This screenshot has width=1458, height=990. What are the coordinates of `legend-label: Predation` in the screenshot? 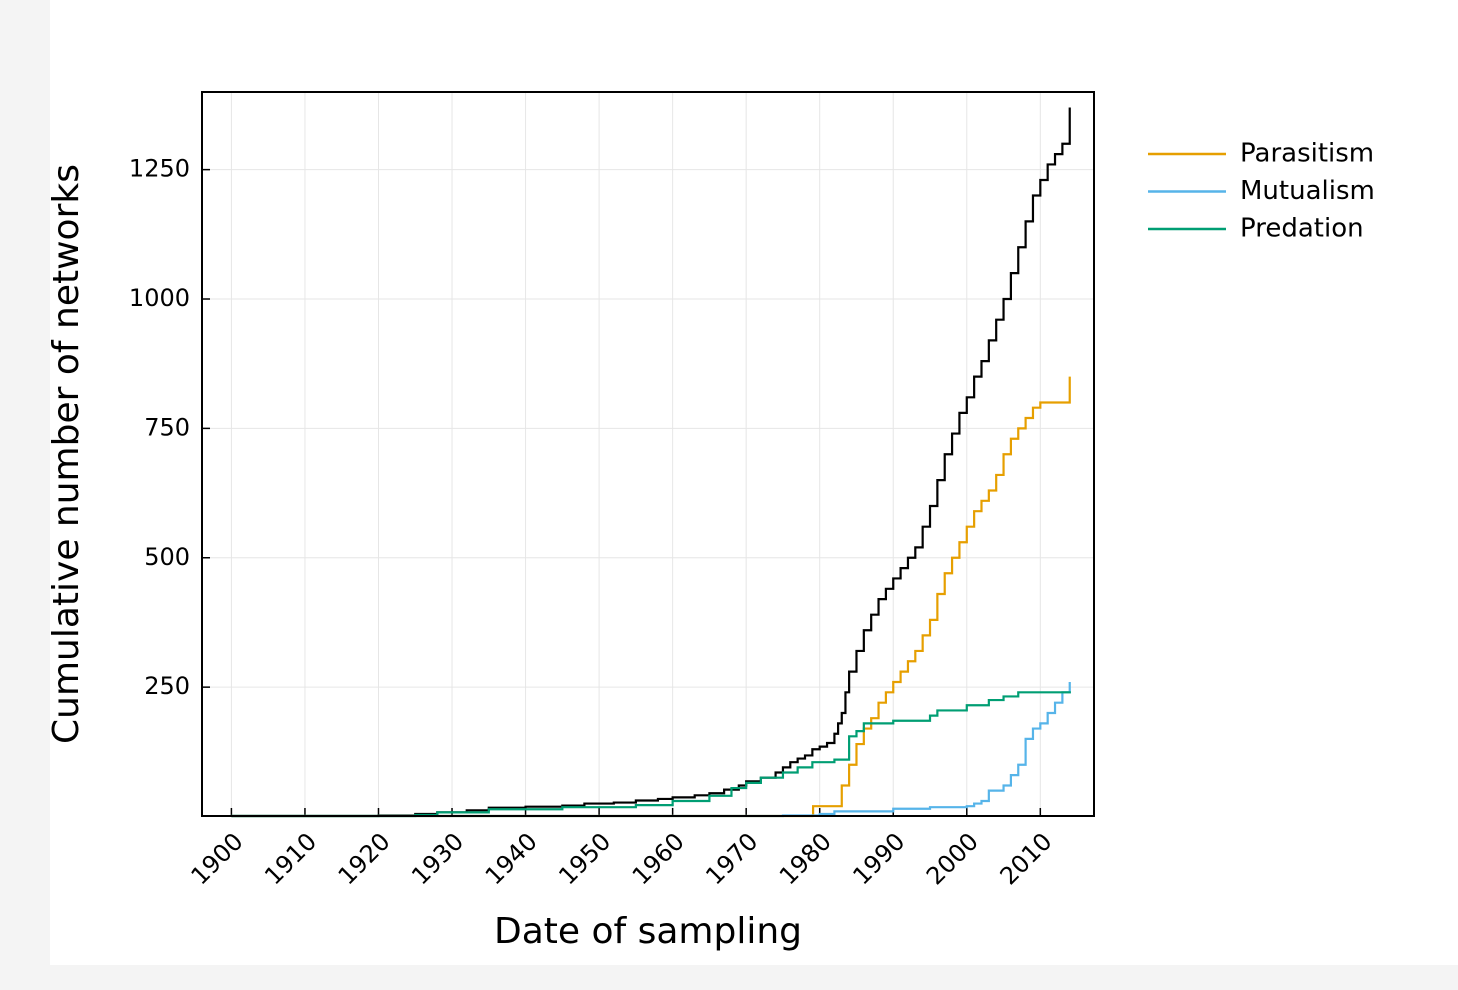 It's located at (1302, 229).